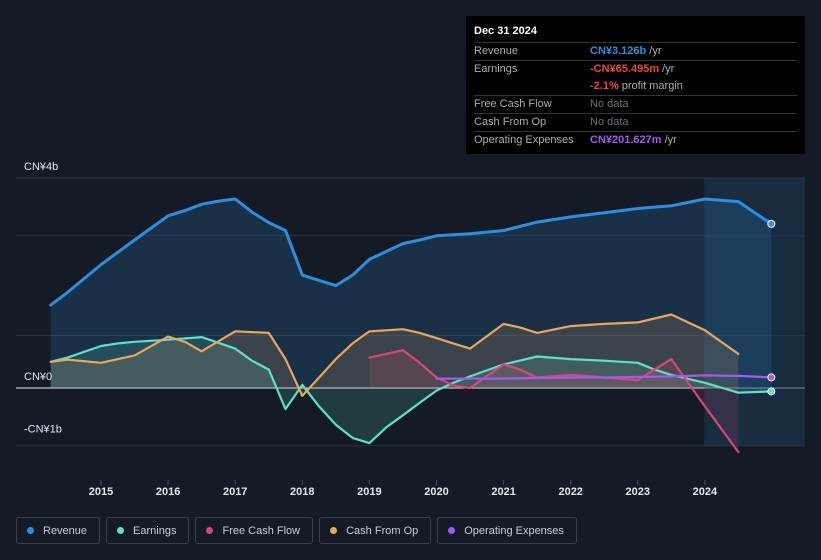 The image size is (821, 560). What do you see at coordinates (334, 530) in the screenshot?
I see `cash-from-op-dot-icon` at bounding box center [334, 530].